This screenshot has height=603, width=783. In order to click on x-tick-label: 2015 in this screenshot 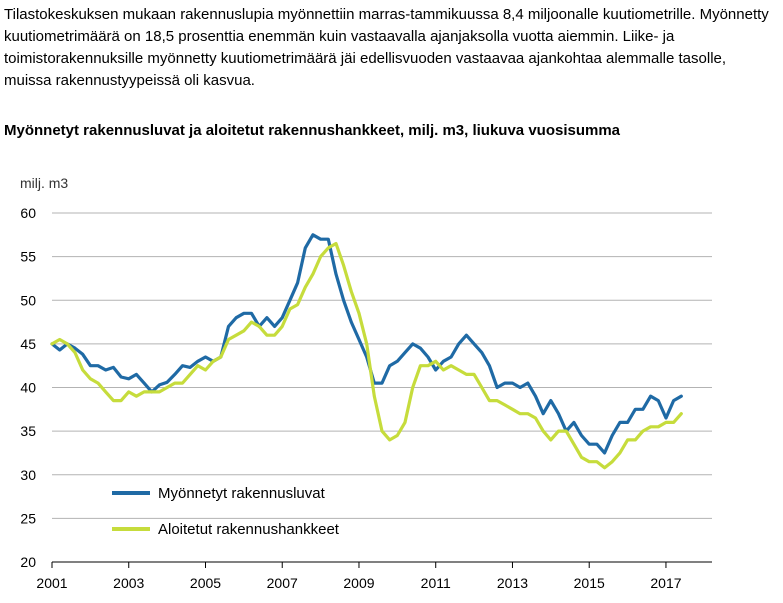, I will do `click(589, 583)`.